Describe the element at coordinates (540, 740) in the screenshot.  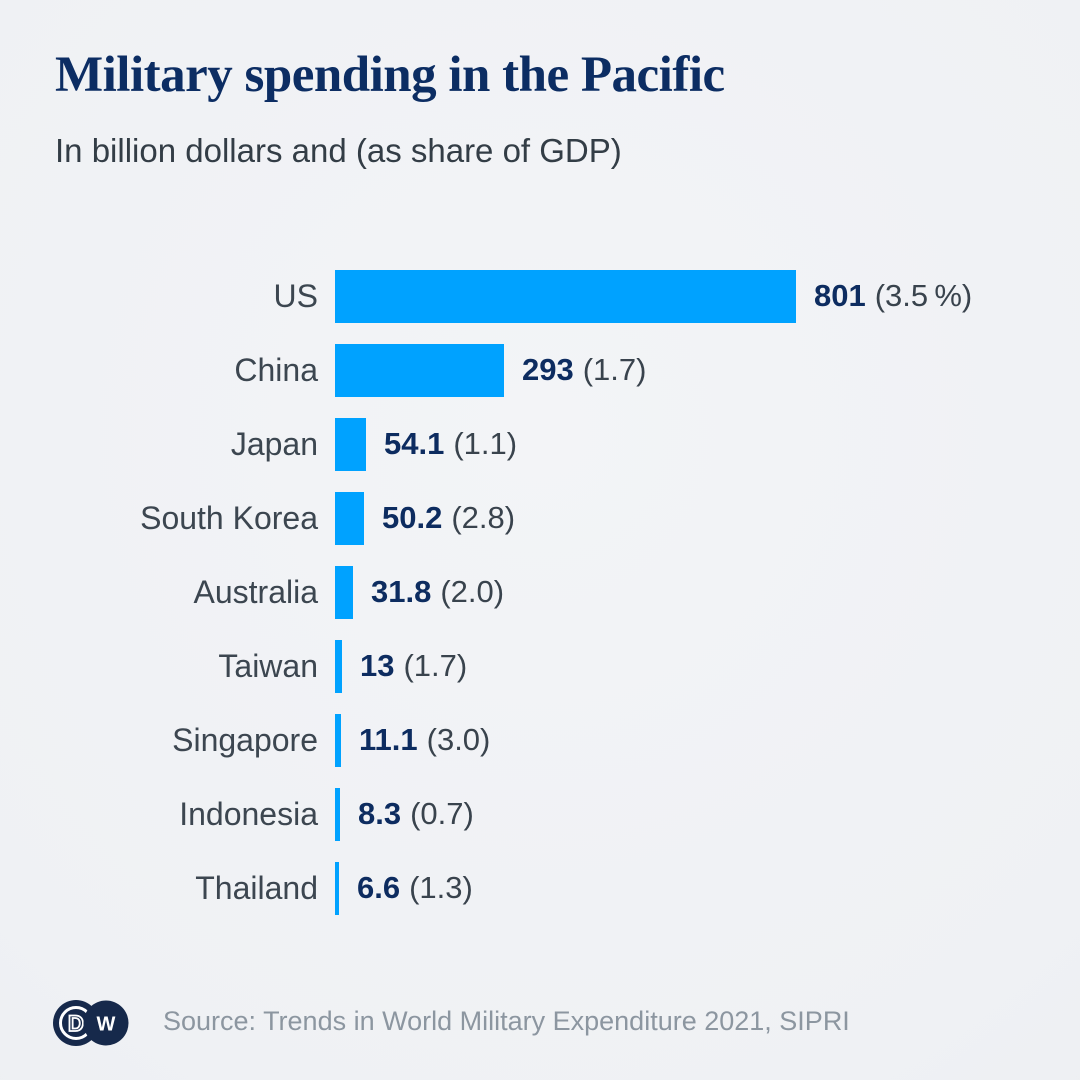
I see `chart-row: Singapore 11.1 (3.0)` at that location.